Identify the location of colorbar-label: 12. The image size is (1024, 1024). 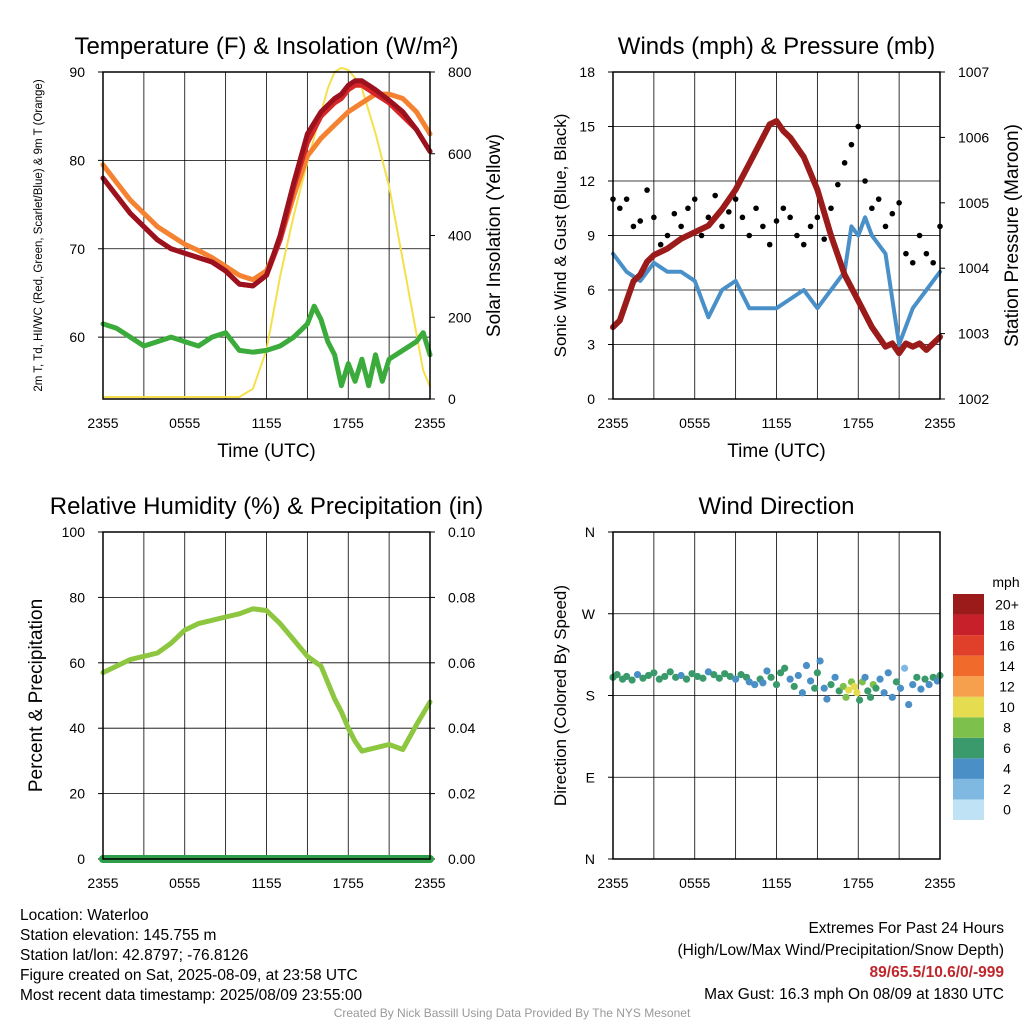
(1007, 686).